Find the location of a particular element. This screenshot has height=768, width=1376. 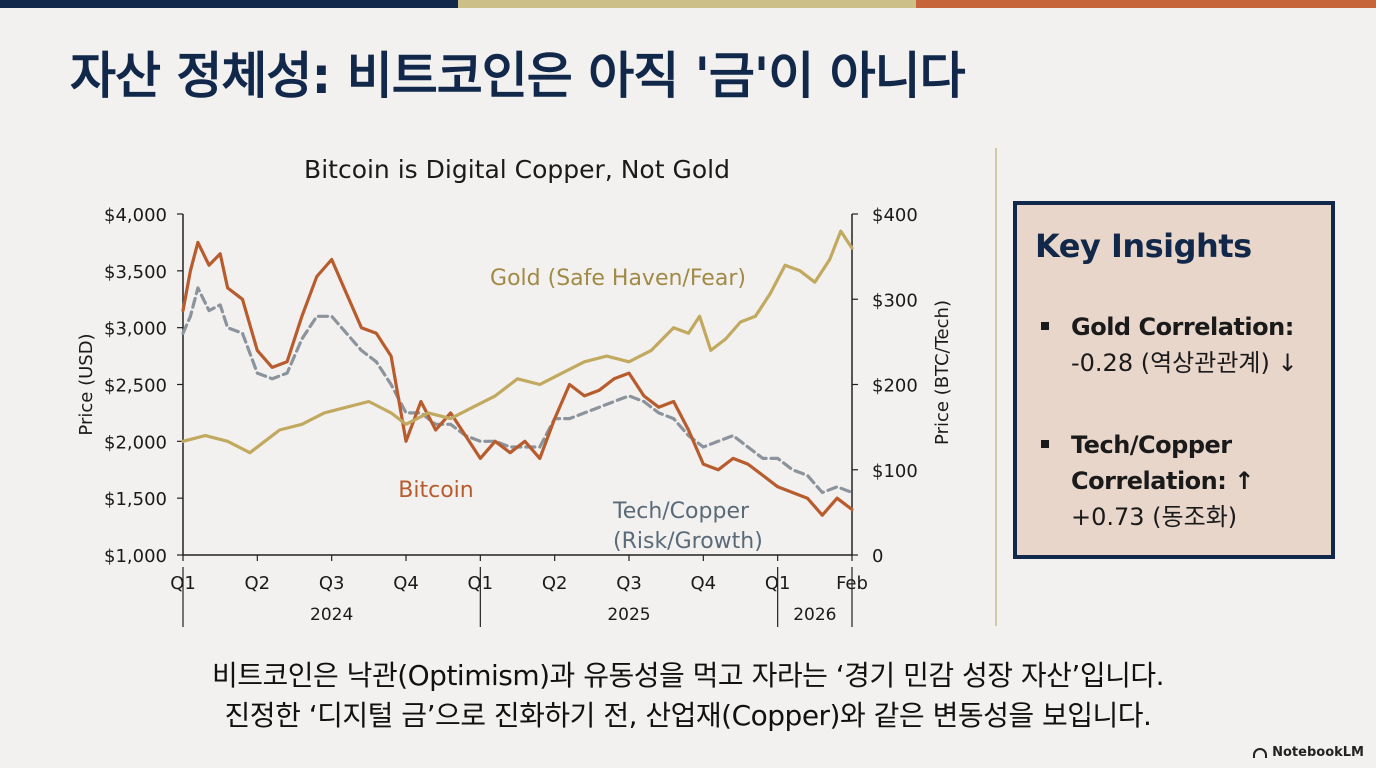

tech-series-label-line2: (Risk/Growth) is located at coordinates (688, 541).